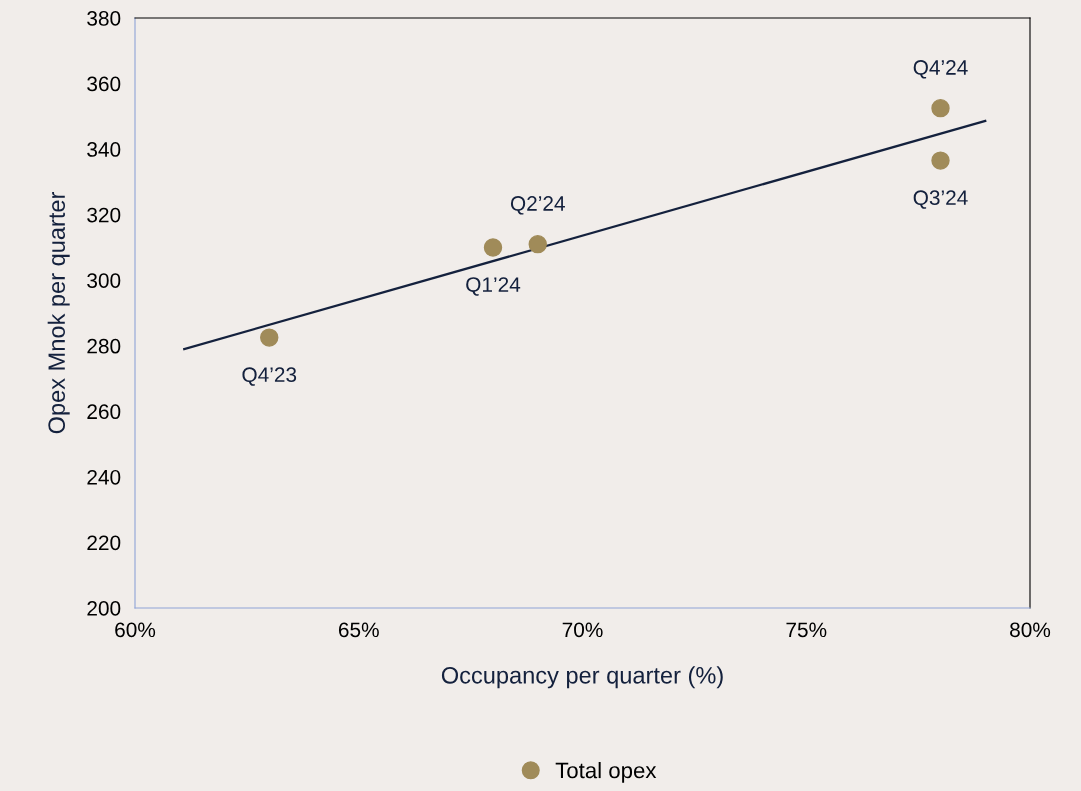 The image size is (1081, 791). I want to click on y-tick-label: 320, so click(104, 215).